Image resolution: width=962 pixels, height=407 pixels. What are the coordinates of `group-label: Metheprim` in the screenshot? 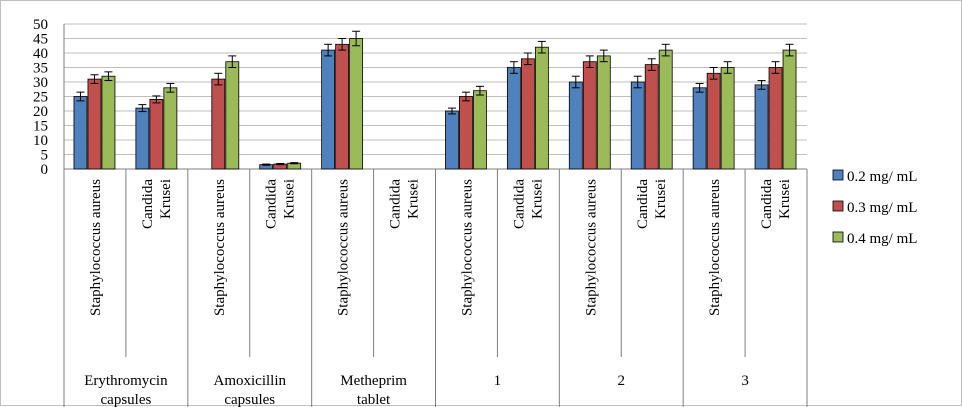 It's located at (373, 381).